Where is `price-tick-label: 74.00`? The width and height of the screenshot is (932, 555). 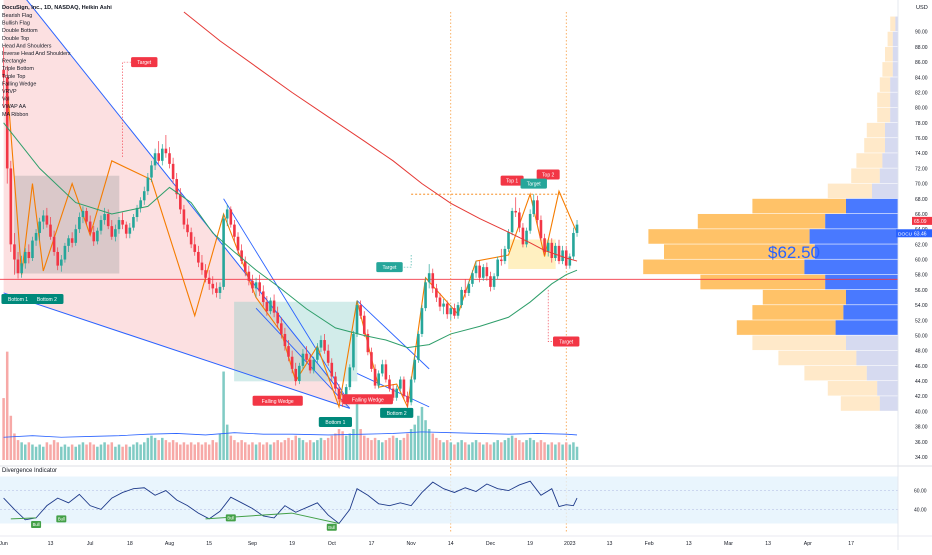
price-tick-label: 74.00 is located at coordinates (921, 154).